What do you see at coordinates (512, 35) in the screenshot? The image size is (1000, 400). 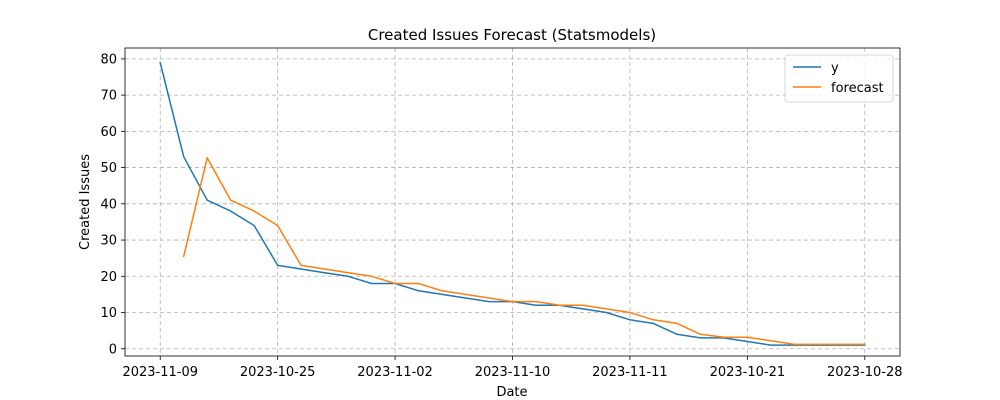 I see `chart-title: Created Issues Forecast (Statsmodels)` at bounding box center [512, 35].